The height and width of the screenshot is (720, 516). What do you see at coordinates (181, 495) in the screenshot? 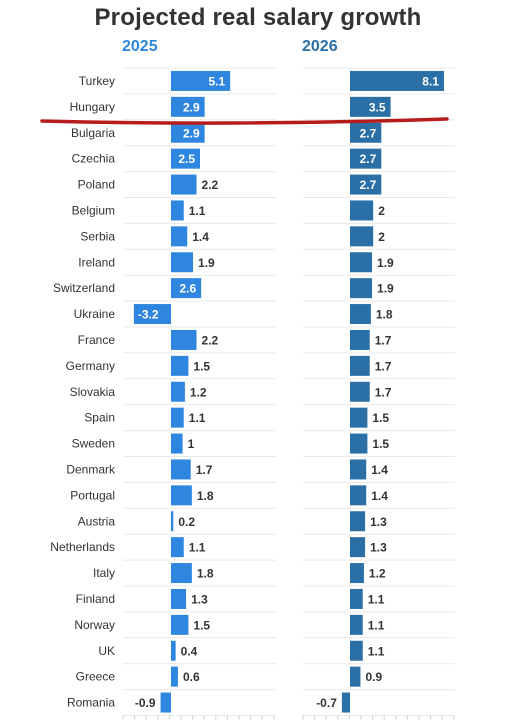
I see `bar-2025-portugal` at bounding box center [181, 495].